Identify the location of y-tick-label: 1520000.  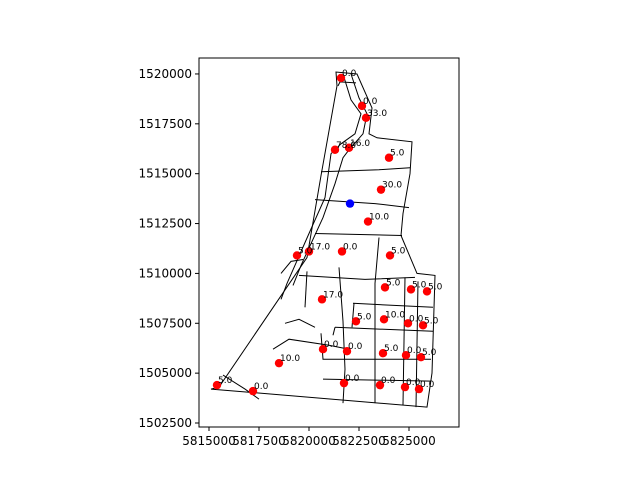
(165, 74).